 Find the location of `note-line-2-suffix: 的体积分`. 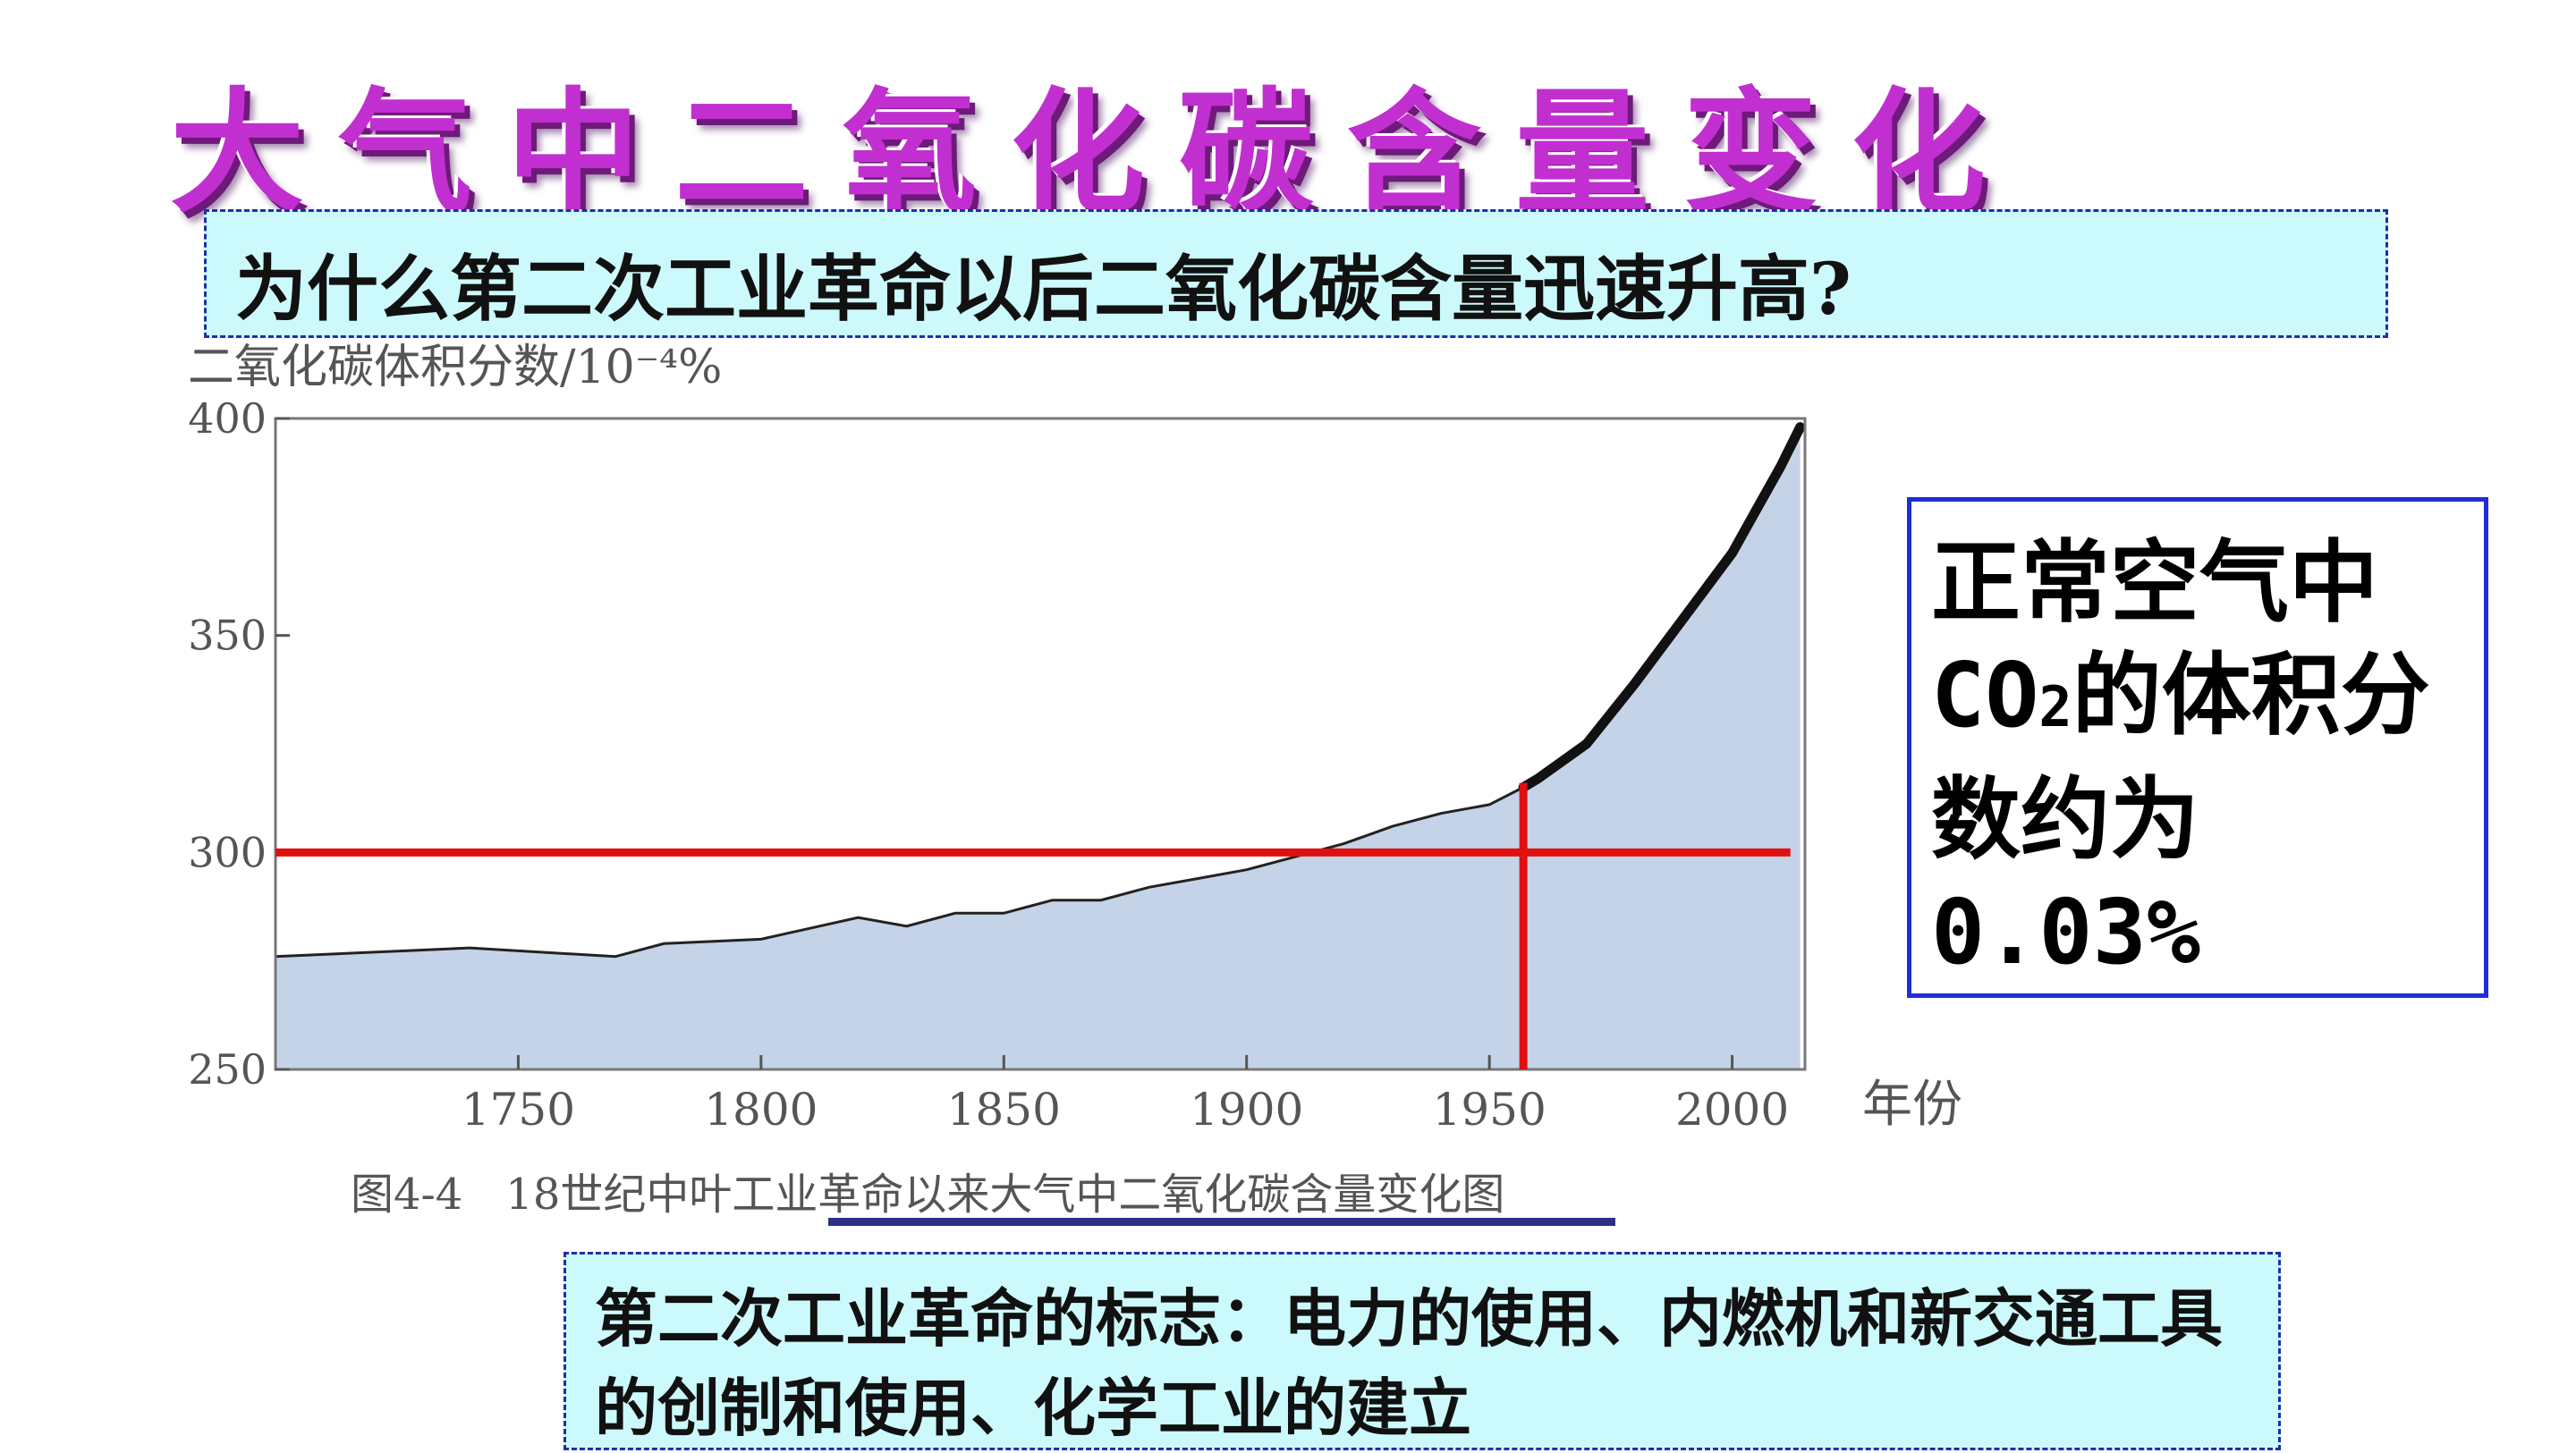

note-line-2-suffix: 的体积分 is located at coordinates (2251, 695).